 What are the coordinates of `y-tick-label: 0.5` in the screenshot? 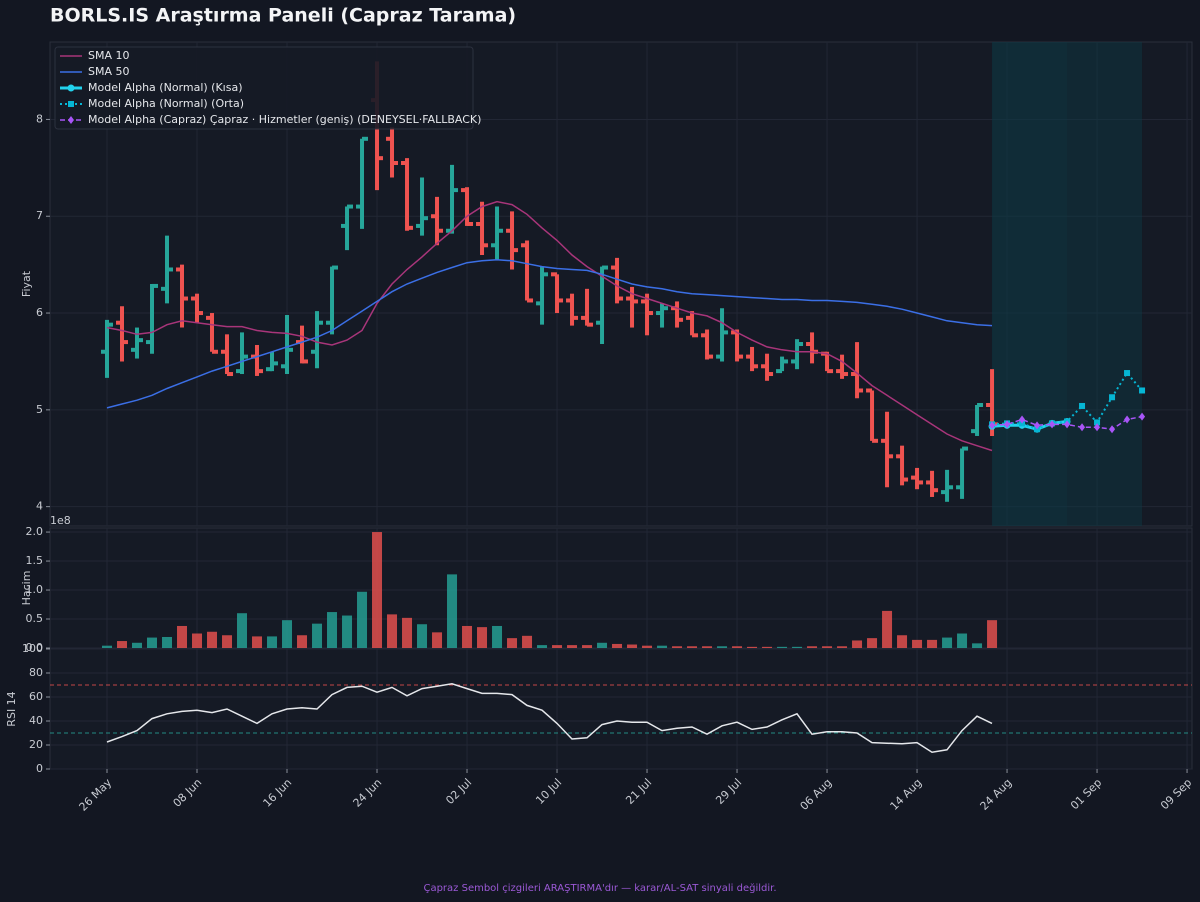 It's located at (35, 618).